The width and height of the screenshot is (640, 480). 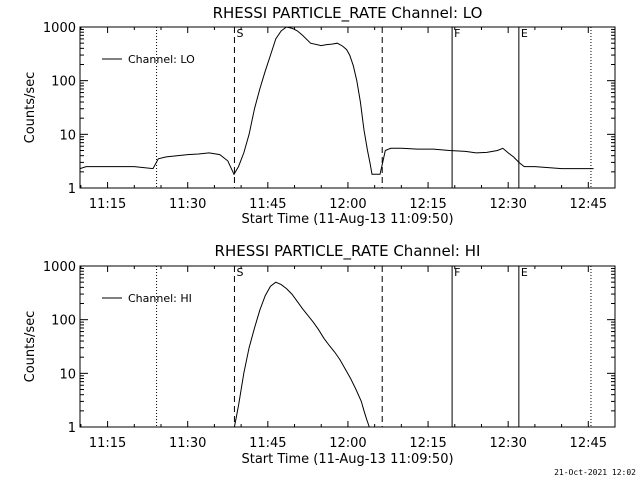 What do you see at coordinates (348, 13) in the screenshot?
I see `chart-title: RHESSI PARTICLE_RATE Channel: LO` at bounding box center [348, 13].